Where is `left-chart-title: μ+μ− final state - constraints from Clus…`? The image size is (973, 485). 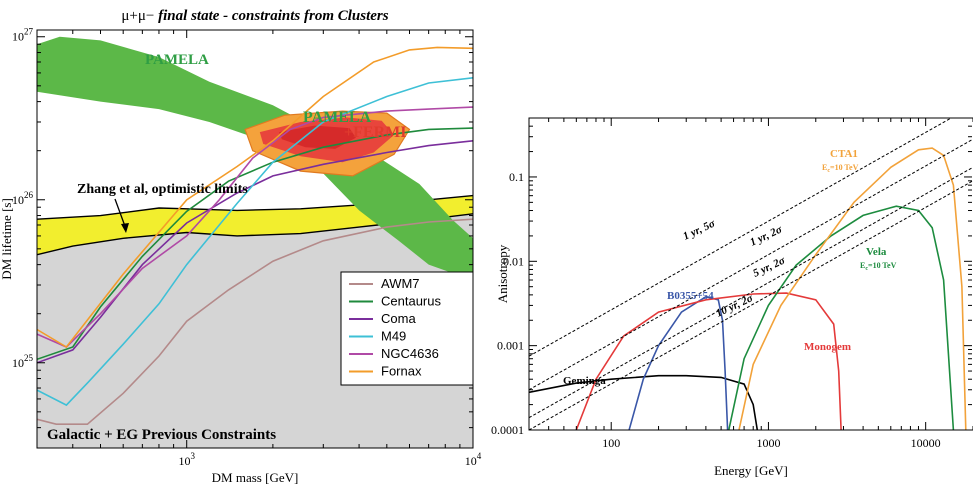
left-chart-title: μ+μ− final state - constraints from Clus… is located at coordinates (254, 16).